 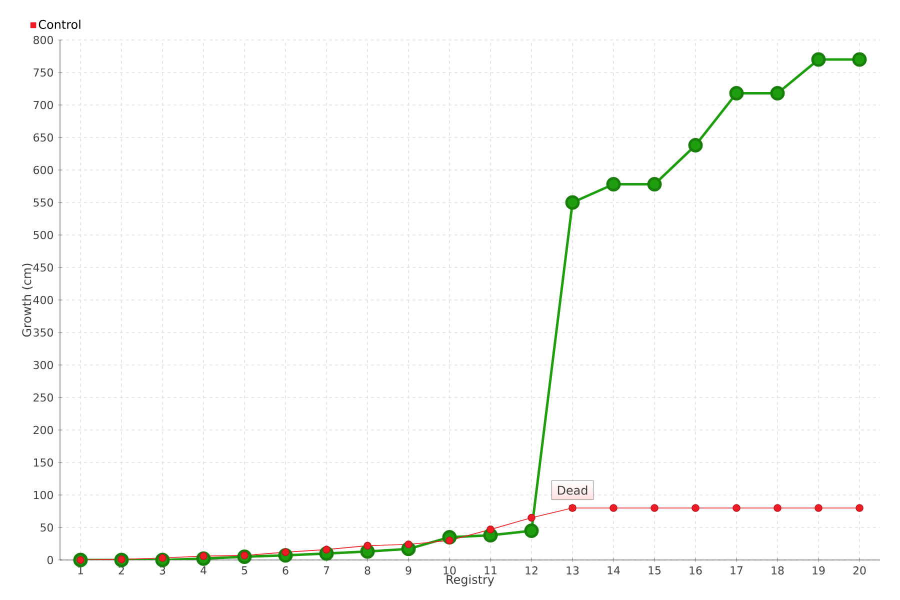 What do you see at coordinates (736, 570) in the screenshot?
I see `x-tick-label: 17` at bounding box center [736, 570].